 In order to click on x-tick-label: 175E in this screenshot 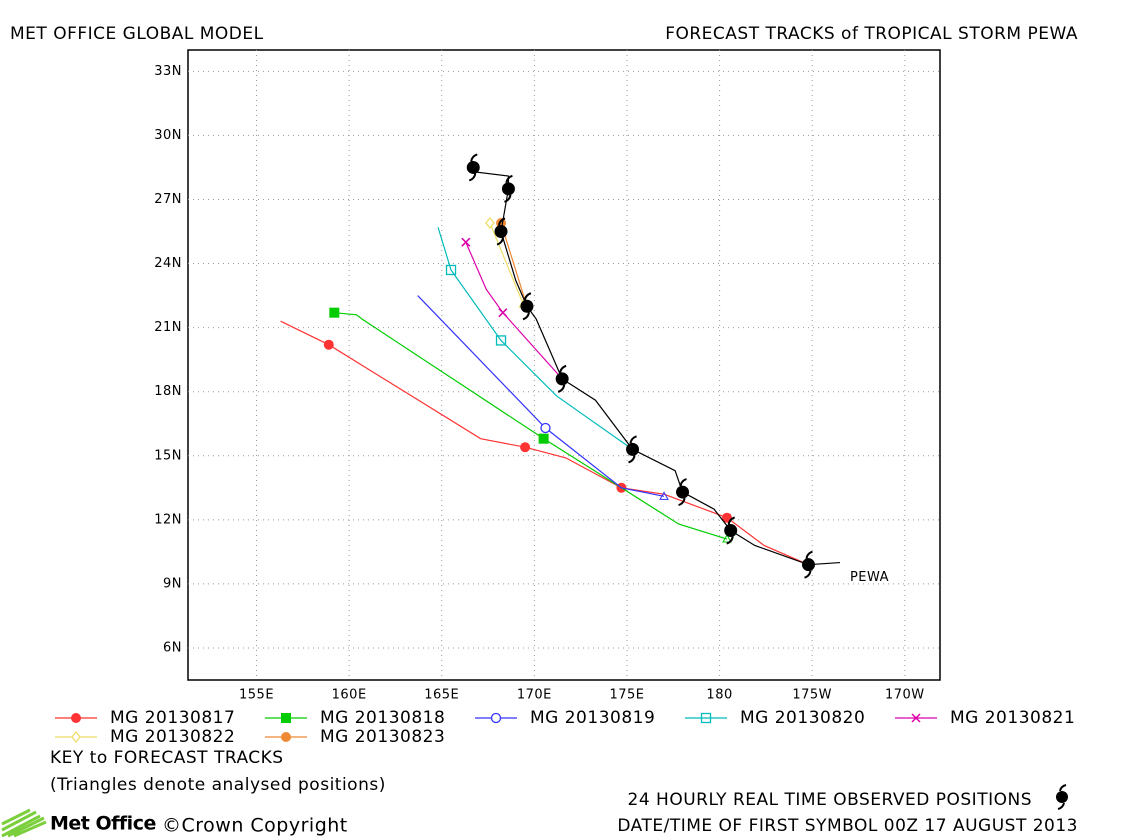, I will do `click(626, 695)`.